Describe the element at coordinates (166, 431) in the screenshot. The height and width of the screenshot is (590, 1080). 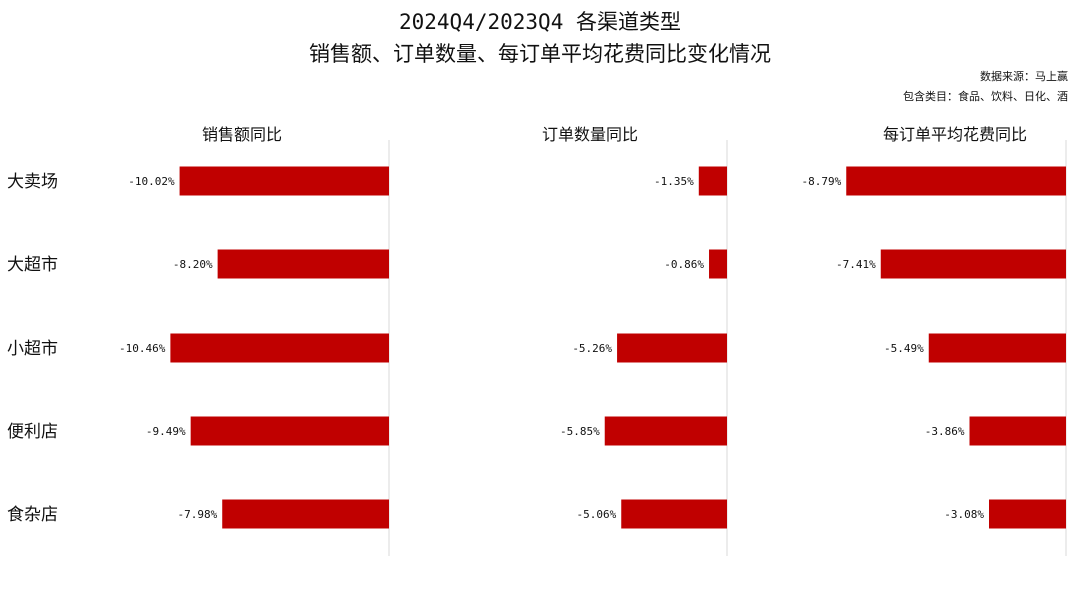
I see `data-label: -9.49%` at that location.